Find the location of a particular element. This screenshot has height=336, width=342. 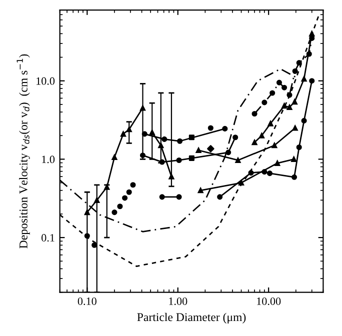

x-tick-label: 10.00 is located at coordinates (269, 302).